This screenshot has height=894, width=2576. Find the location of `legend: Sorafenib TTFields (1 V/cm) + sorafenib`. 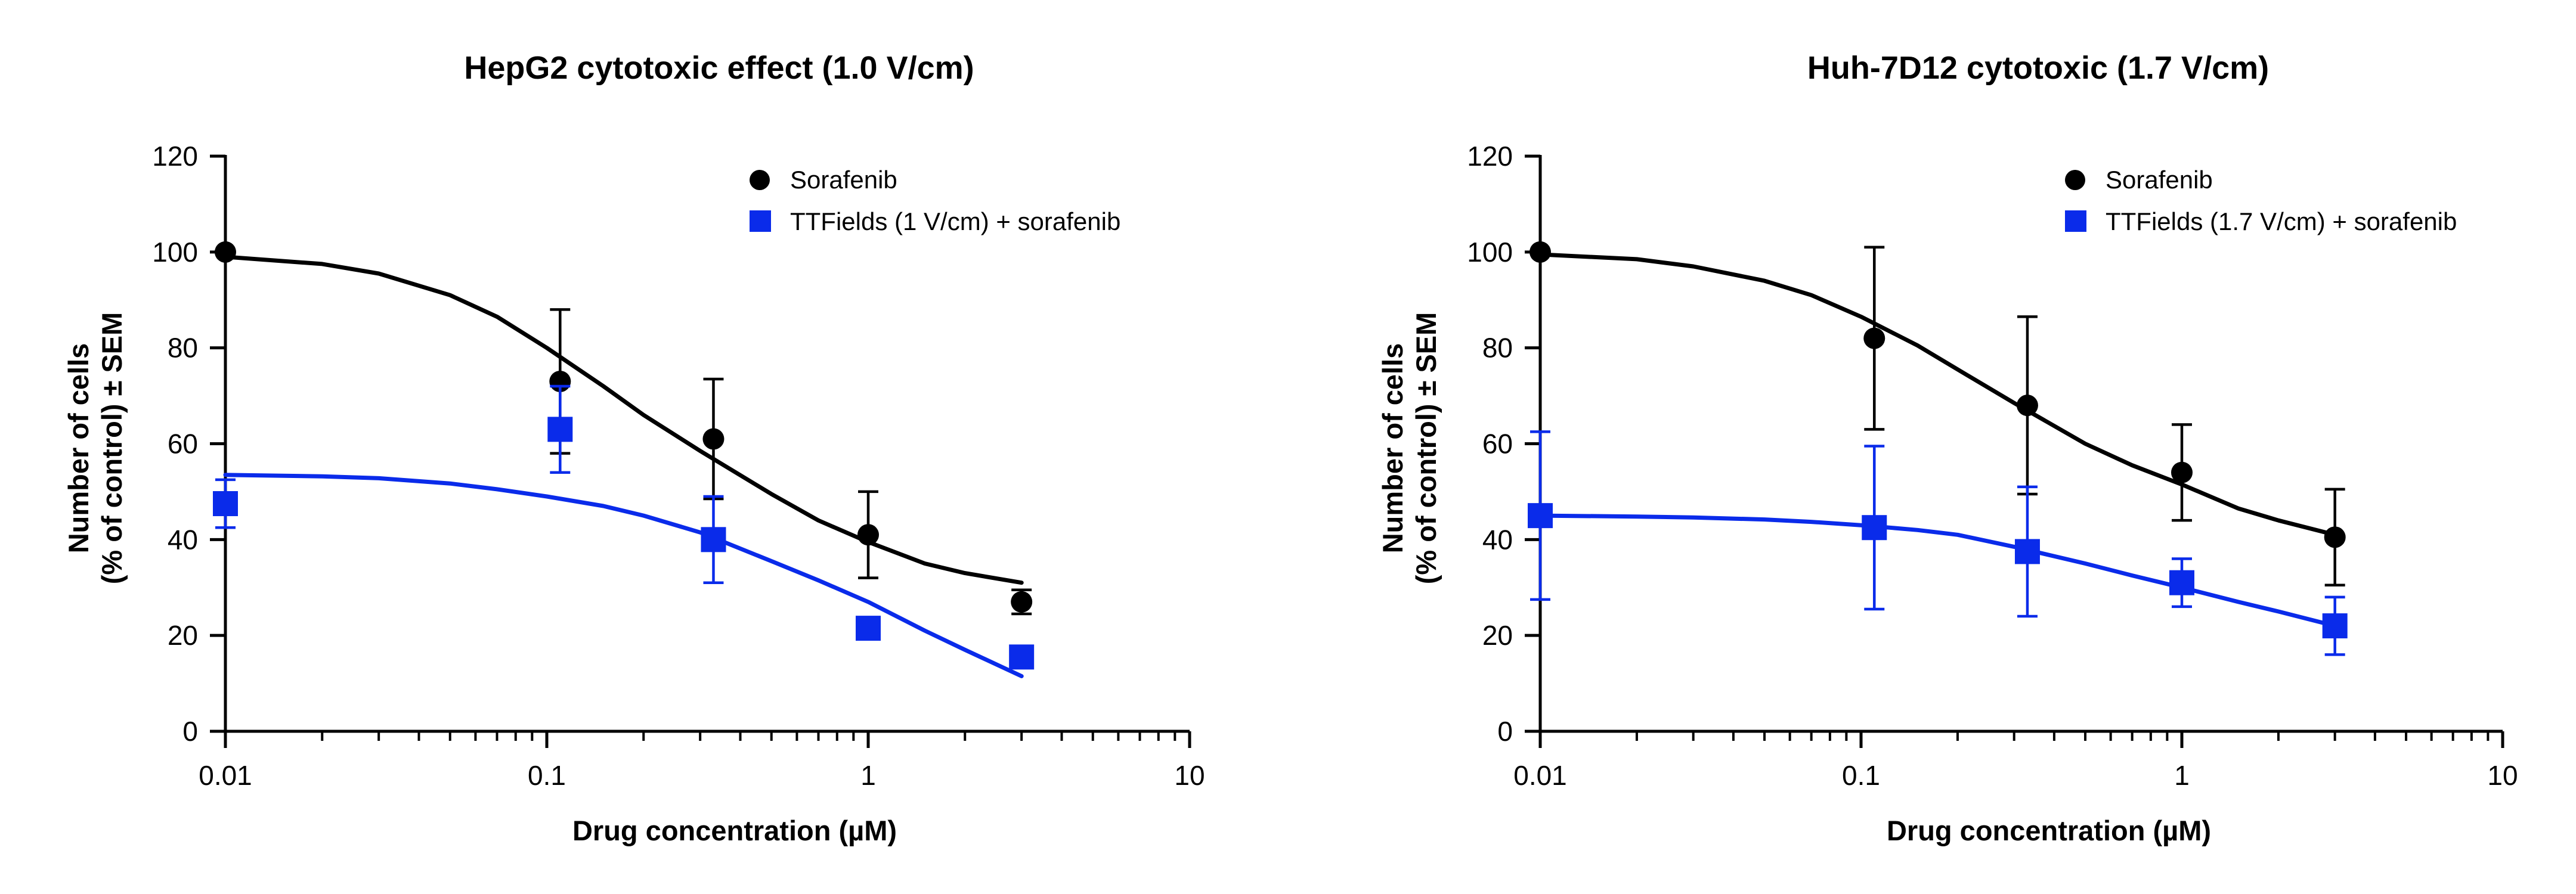

legend: Sorafenib TTFields (1 V/cm) + sorafenib is located at coordinates (935, 200).